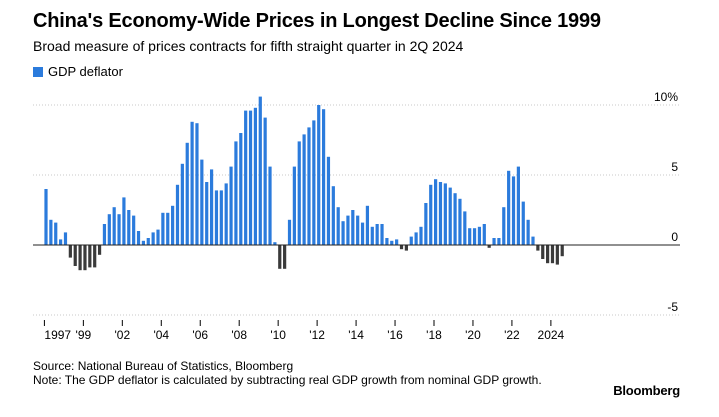 The image size is (719, 417). What do you see at coordinates (122, 335) in the screenshot?
I see `x-tick-label: '02` at bounding box center [122, 335].